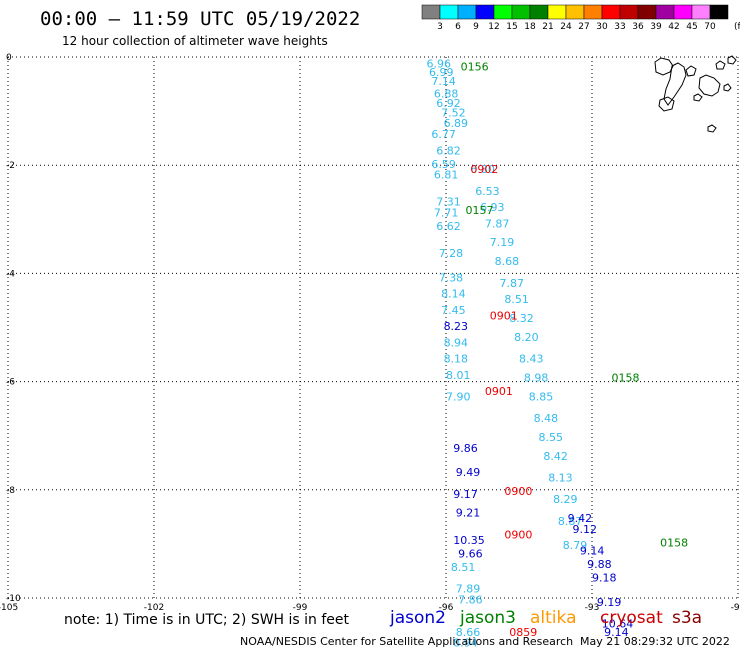  What do you see at coordinates (458, 375) in the screenshot?
I see `data-label-track_left: 8.01` at bounding box center [458, 375].